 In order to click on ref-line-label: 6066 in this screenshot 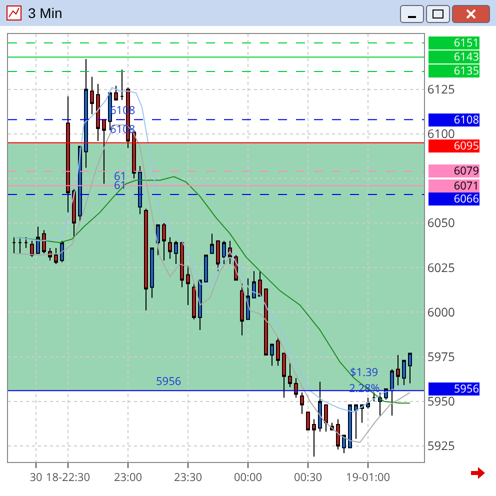, I will do `click(466, 199)`.